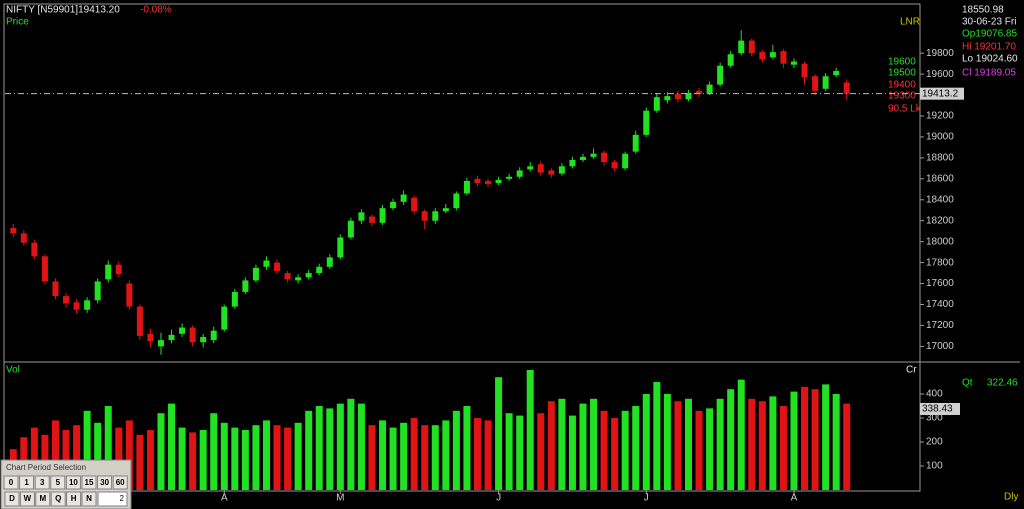 The height and width of the screenshot is (509, 1024). What do you see at coordinates (902, 62) in the screenshot?
I see `level-label: 19600` at bounding box center [902, 62].